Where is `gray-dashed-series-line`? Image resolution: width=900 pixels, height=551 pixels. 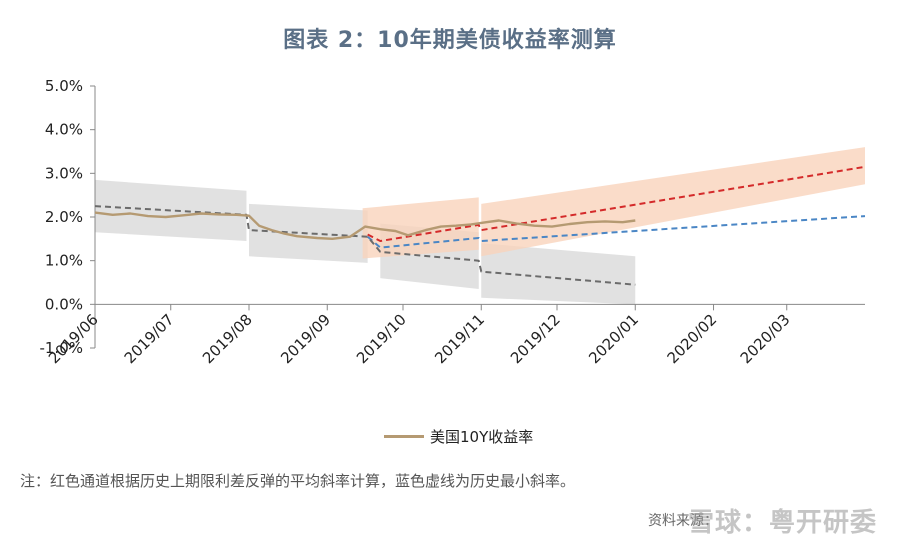
gray-dashed-series-line is located at coordinates (365, 245).